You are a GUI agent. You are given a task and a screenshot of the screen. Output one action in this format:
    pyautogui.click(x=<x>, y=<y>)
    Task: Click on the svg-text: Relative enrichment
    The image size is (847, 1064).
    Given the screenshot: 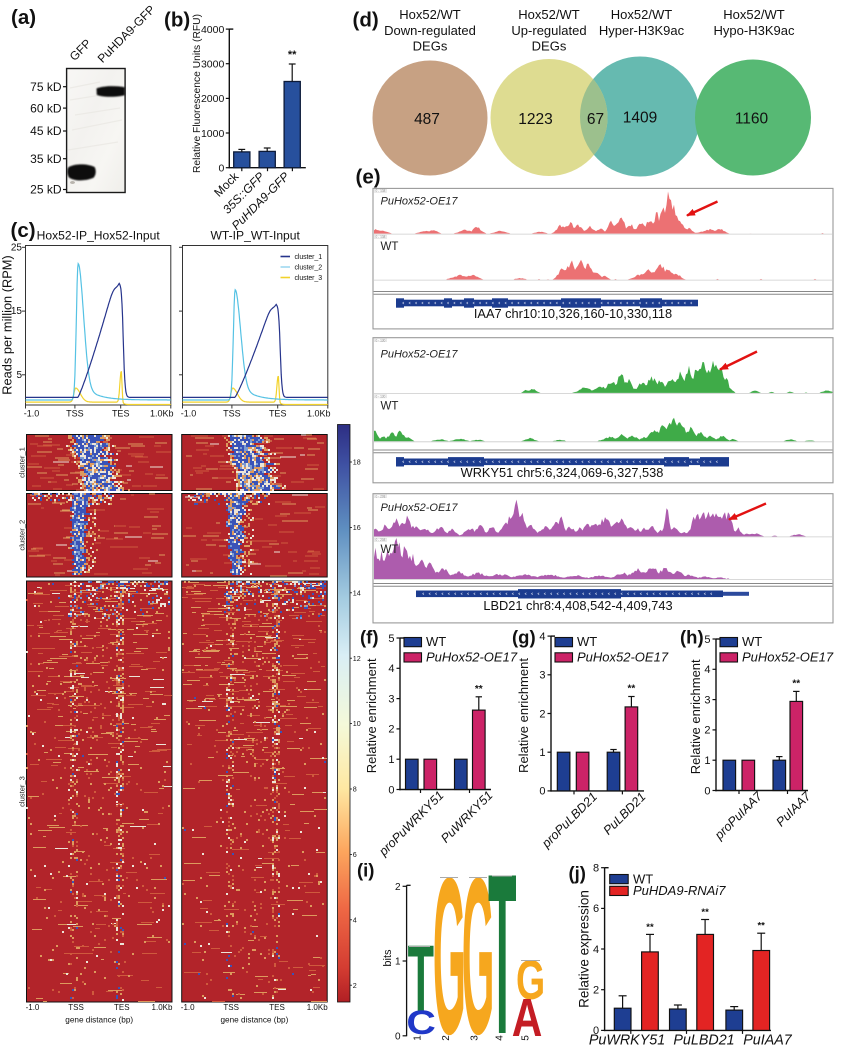 What is the action you would take?
    pyautogui.click(x=695, y=716)
    